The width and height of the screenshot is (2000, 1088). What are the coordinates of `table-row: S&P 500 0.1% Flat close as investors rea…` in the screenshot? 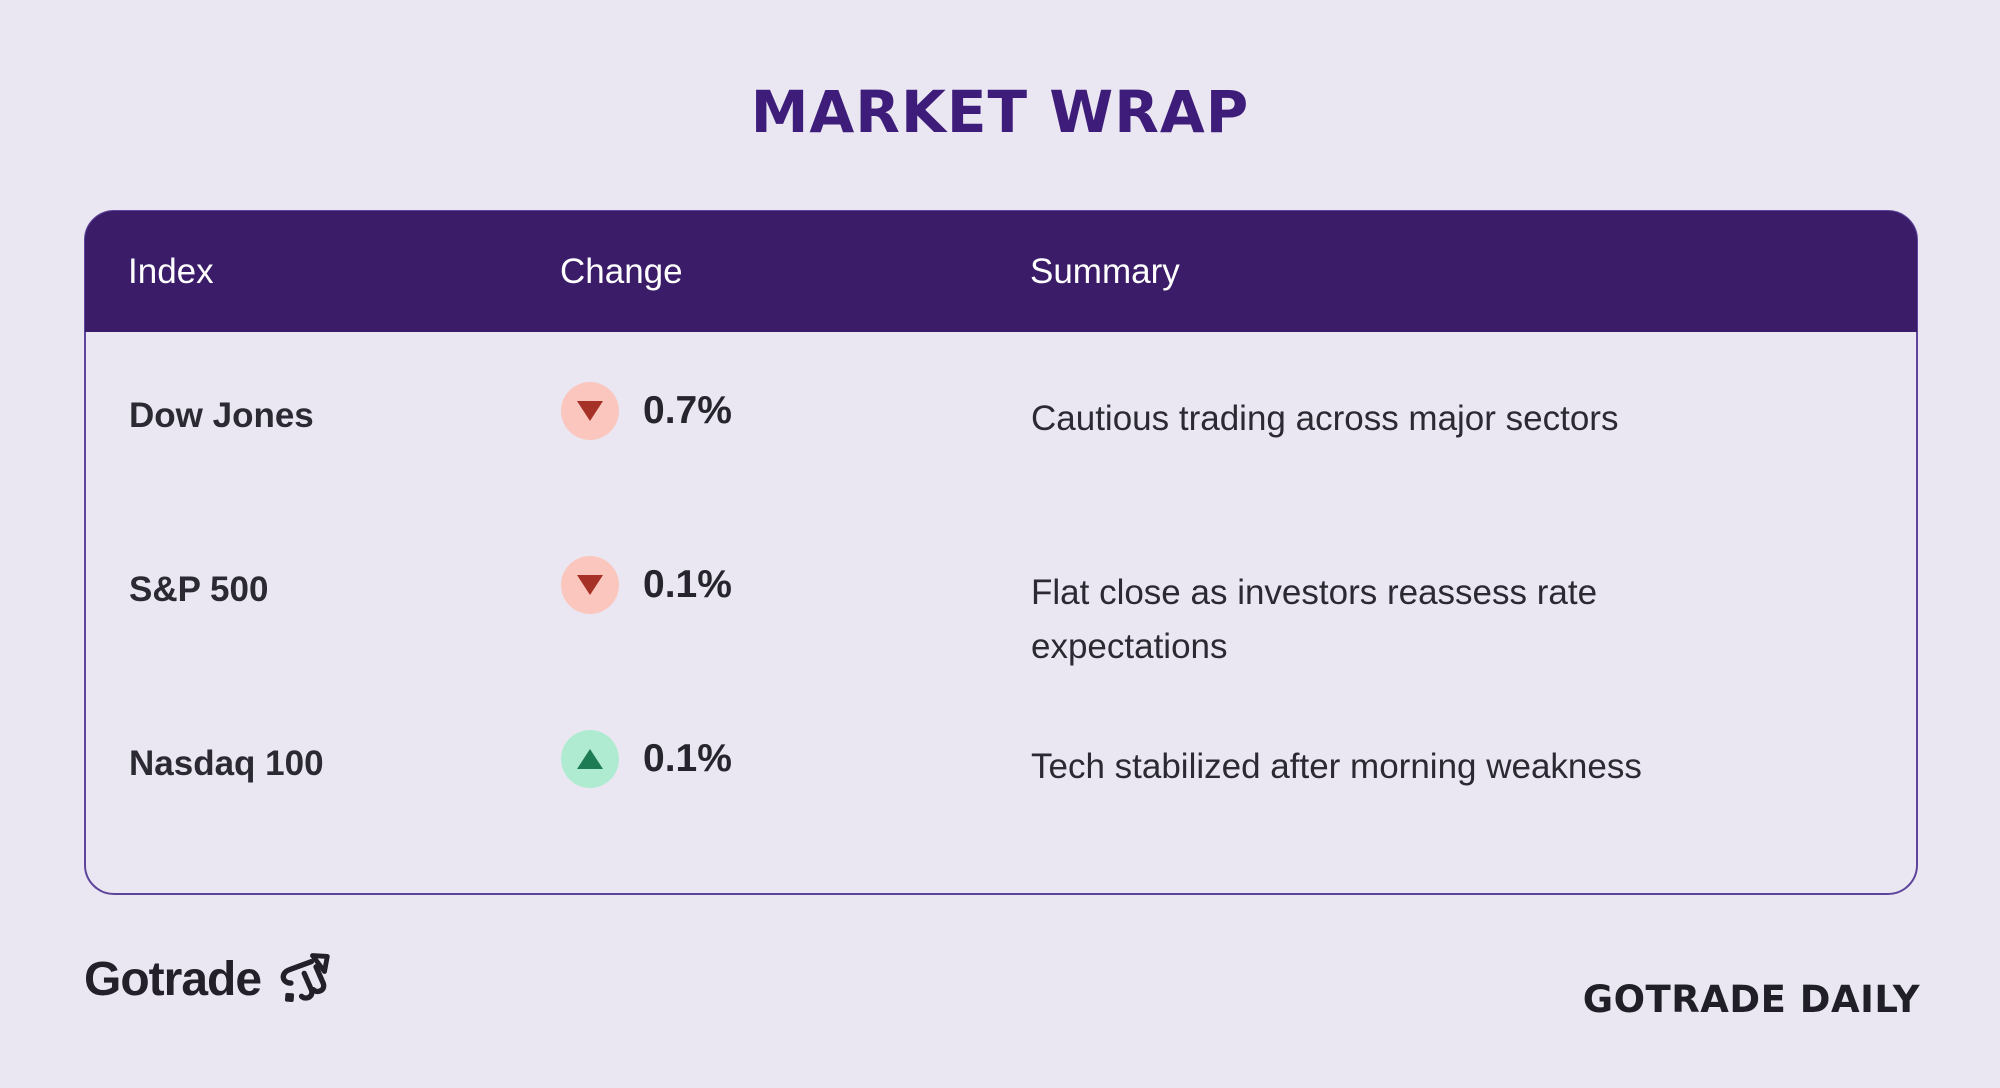 It's located at (1001, 593).